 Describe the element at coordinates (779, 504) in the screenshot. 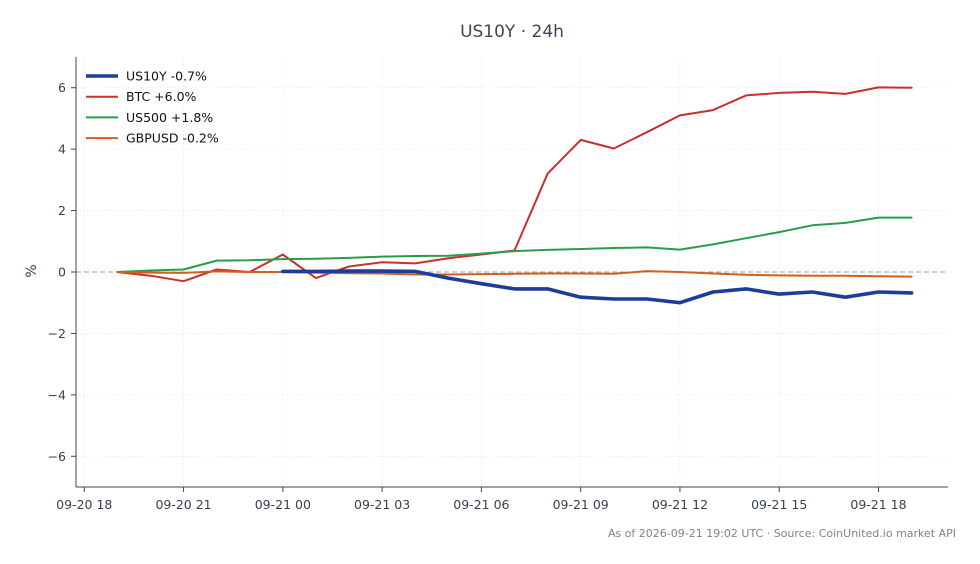

I see `x-tick-label: 09-21 15` at that location.